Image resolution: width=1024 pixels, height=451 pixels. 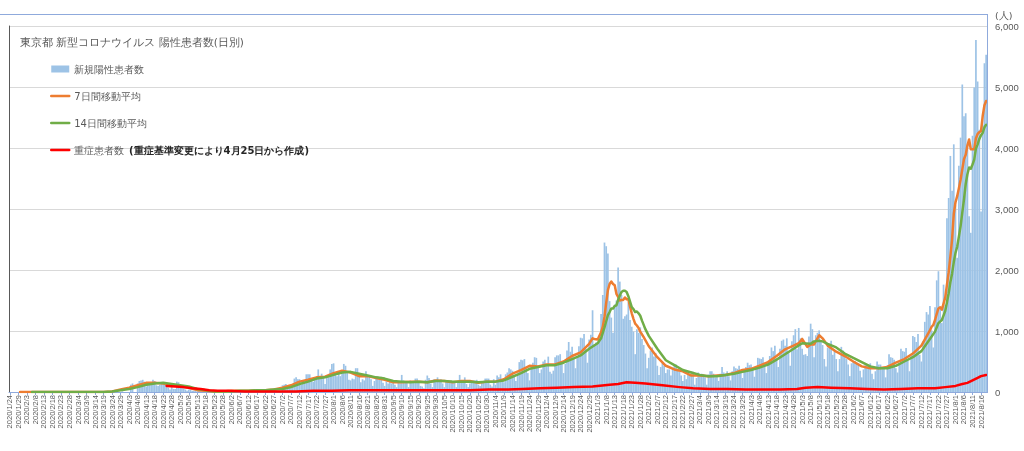 I want to click on y-tick-label: 5,000, so click(x=1007, y=87).